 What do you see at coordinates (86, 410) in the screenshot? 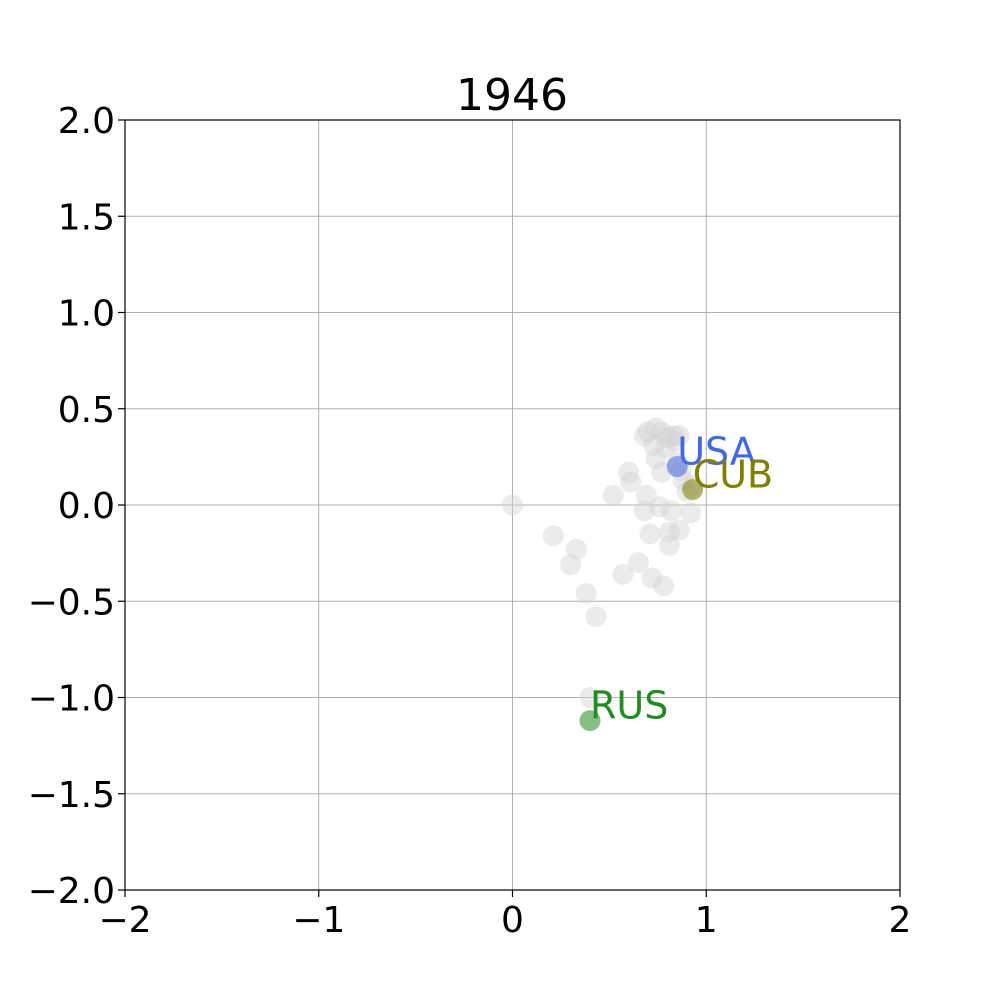
I see `y-tick-label: 0.5` at bounding box center [86, 410].